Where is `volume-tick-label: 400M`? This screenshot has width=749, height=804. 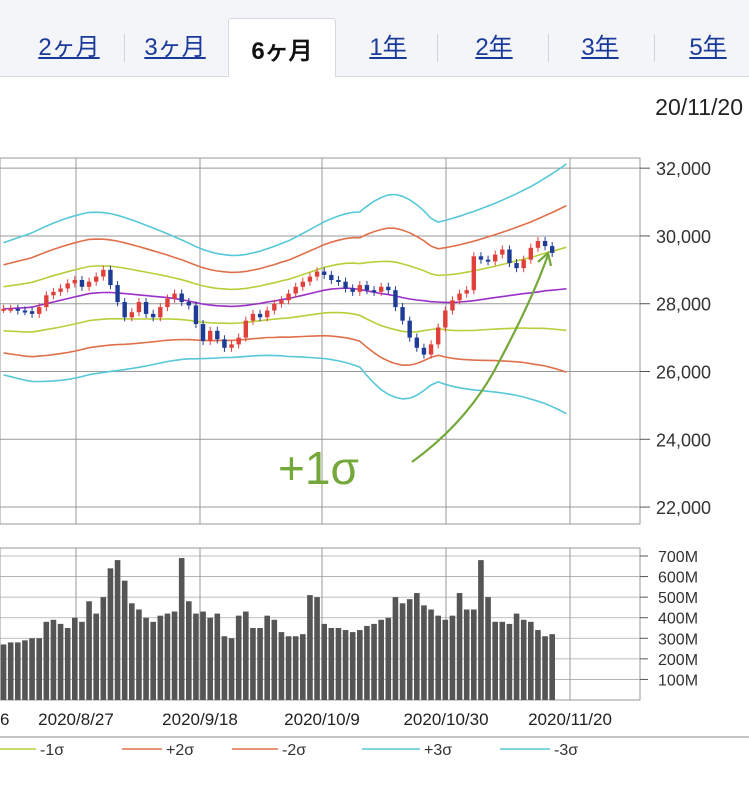 volume-tick-label: 400M is located at coordinates (678, 619).